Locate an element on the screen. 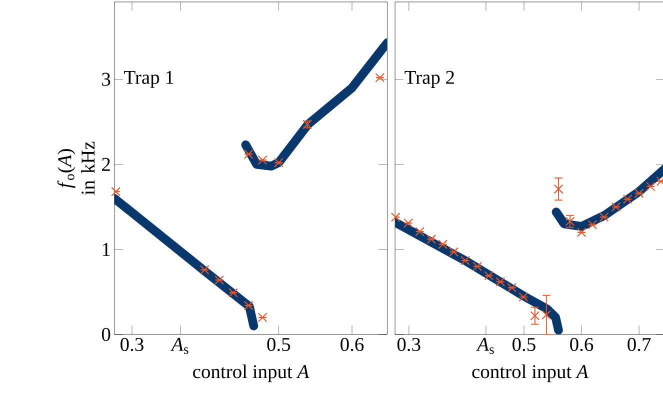  annotation: Trap 2 is located at coordinates (429, 79).